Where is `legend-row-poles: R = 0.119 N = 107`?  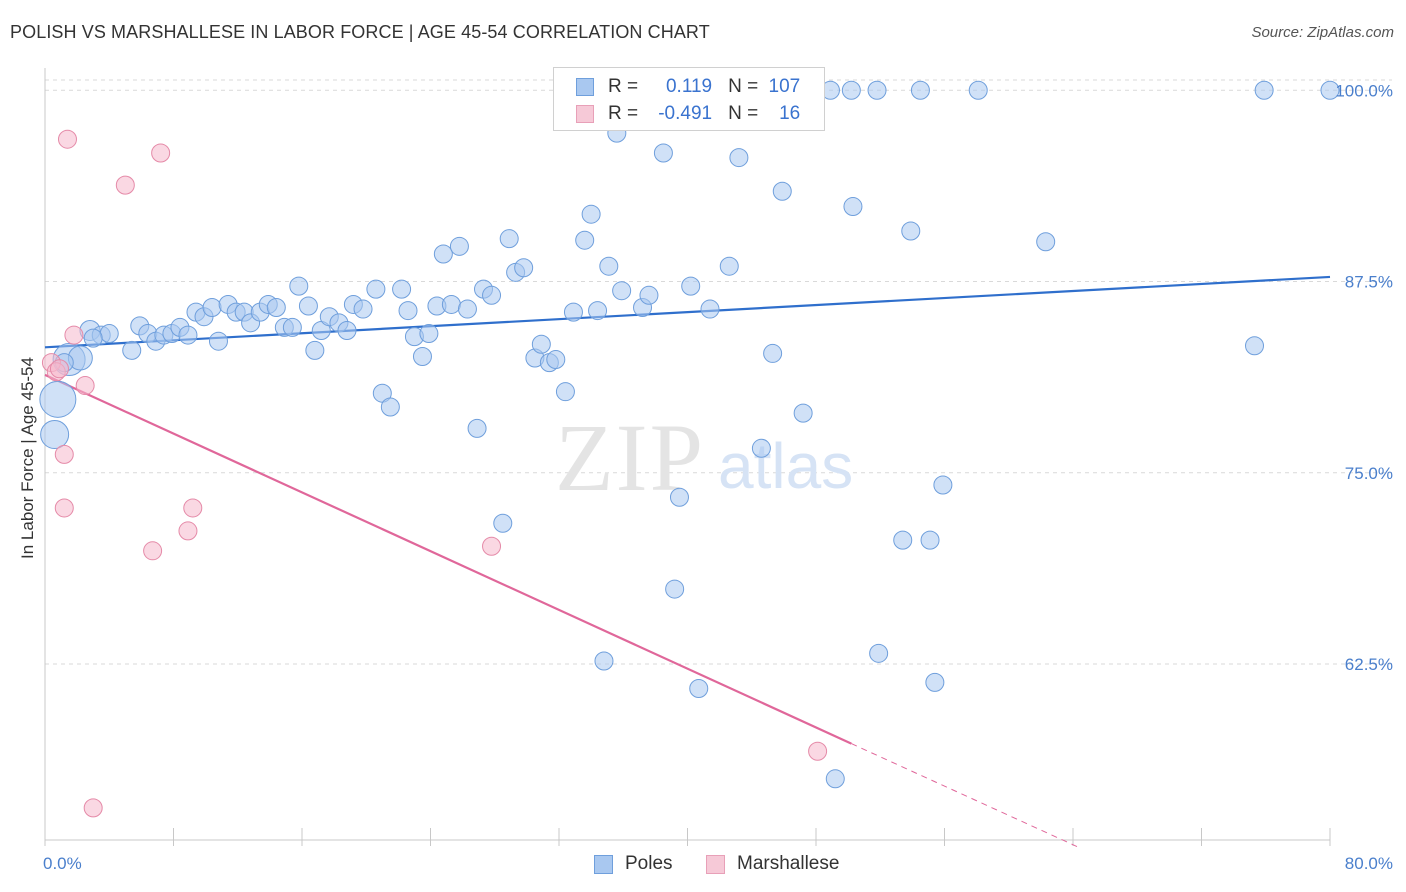
legend-row-poles: R = 0.119 N = 107 is located at coordinates (688, 87).